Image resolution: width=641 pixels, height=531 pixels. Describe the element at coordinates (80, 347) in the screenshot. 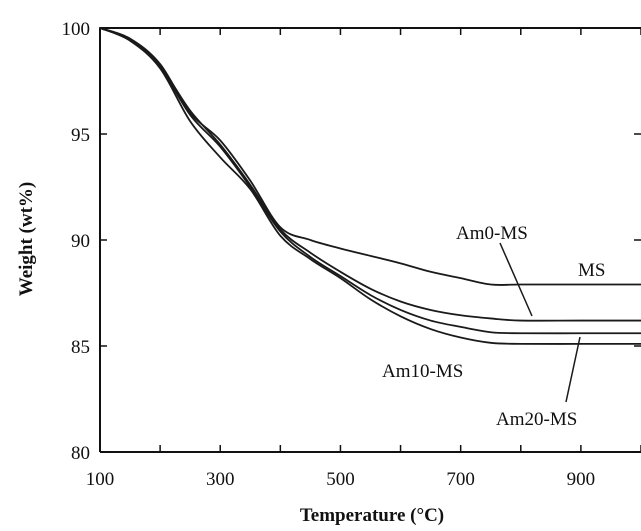

I see `y-tick-label: 85` at that location.